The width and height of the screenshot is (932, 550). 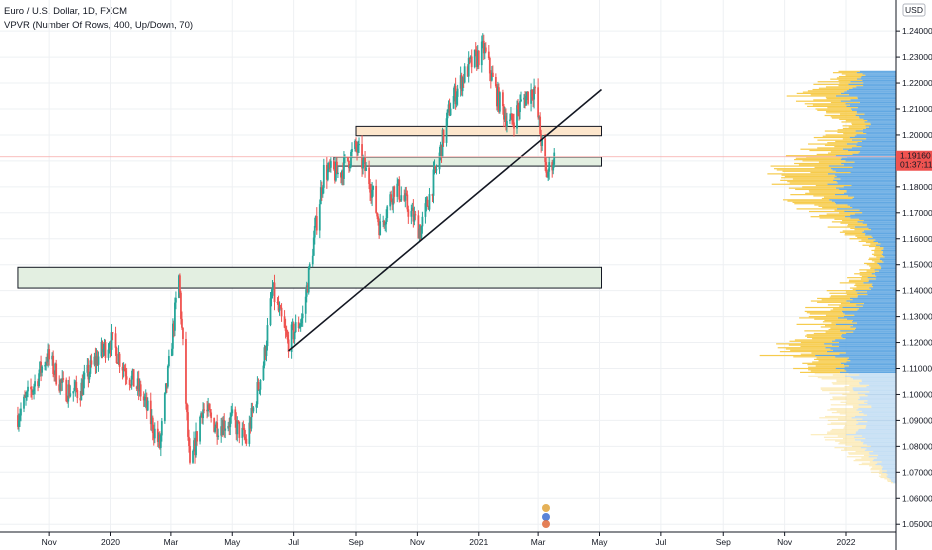 I want to click on currency-badge, so click(x=914, y=10).